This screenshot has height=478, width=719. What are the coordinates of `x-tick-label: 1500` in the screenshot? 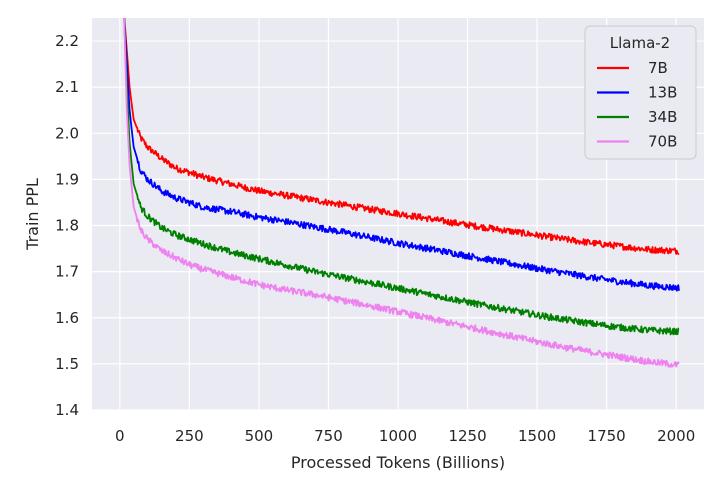 It's located at (537, 436).